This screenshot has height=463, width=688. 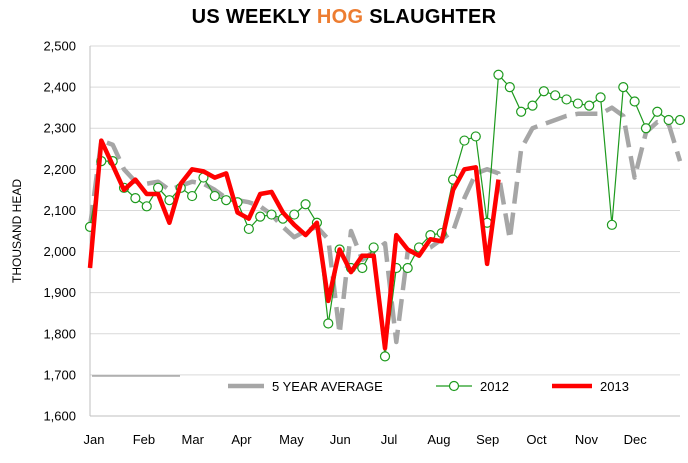 I want to click on x-tick-label: Oct, so click(x=536, y=439).